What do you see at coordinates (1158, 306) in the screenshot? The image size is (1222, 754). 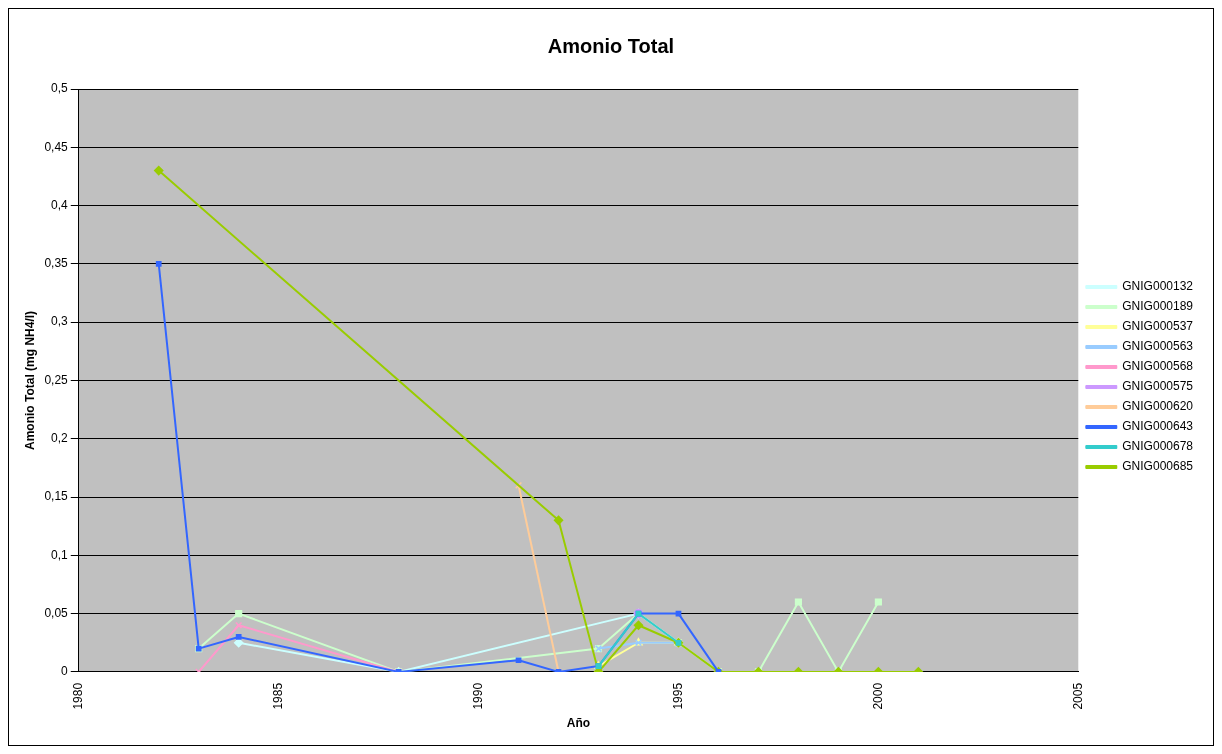 I see `legend-label: GNIG000189` at bounding box center [1158, 306].